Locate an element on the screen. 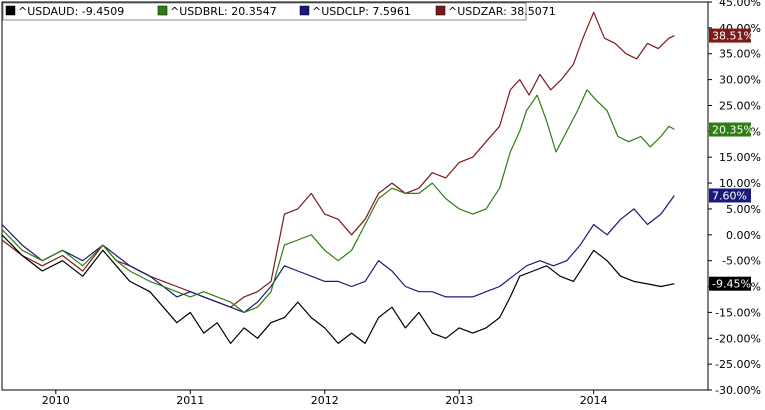  y-tick-label: 25.00% is located at coordinates (740, 105).